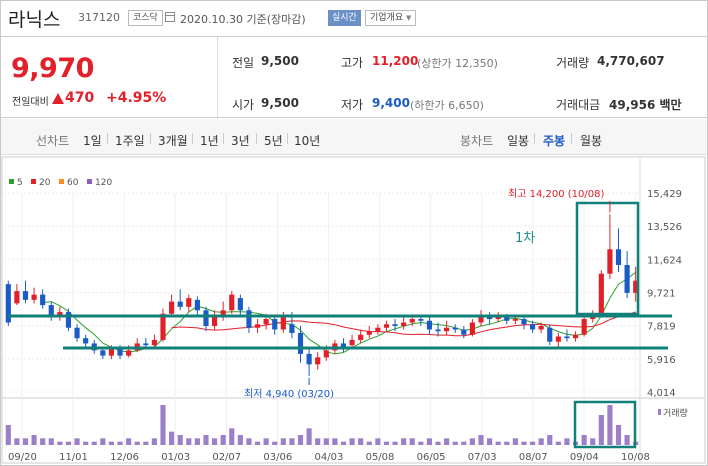 Image resolution: width=708 pixels, height=466 pixels. Describe the element at coordinates (92, 141) in the screenshot. I see `tab-1d: 1일` at that location.